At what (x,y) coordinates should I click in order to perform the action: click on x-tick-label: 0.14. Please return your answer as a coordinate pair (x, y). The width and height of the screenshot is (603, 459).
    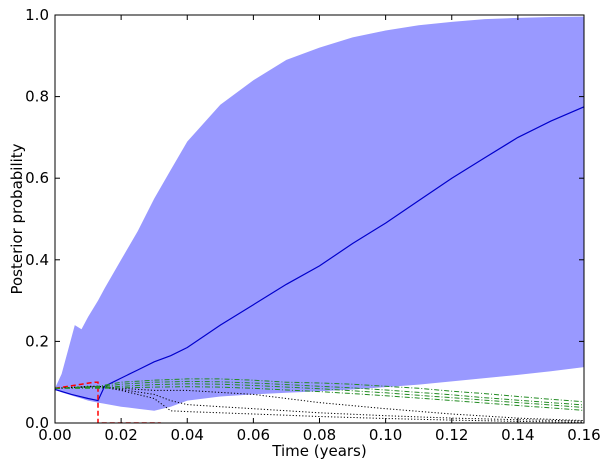
    Looking at the image, I should click on (517, 435).